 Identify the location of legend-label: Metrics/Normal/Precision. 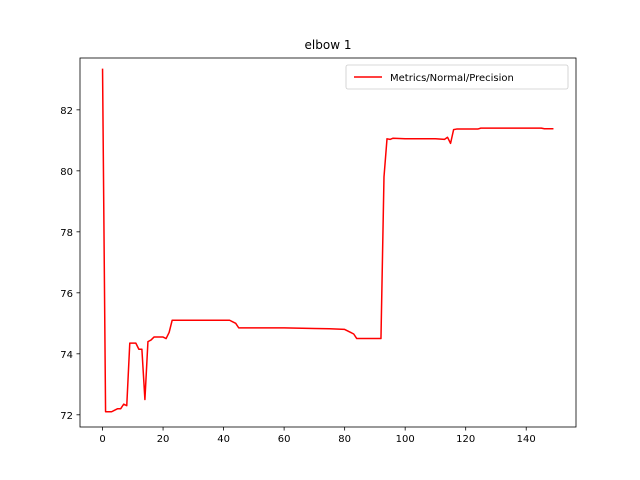
(452, 78).